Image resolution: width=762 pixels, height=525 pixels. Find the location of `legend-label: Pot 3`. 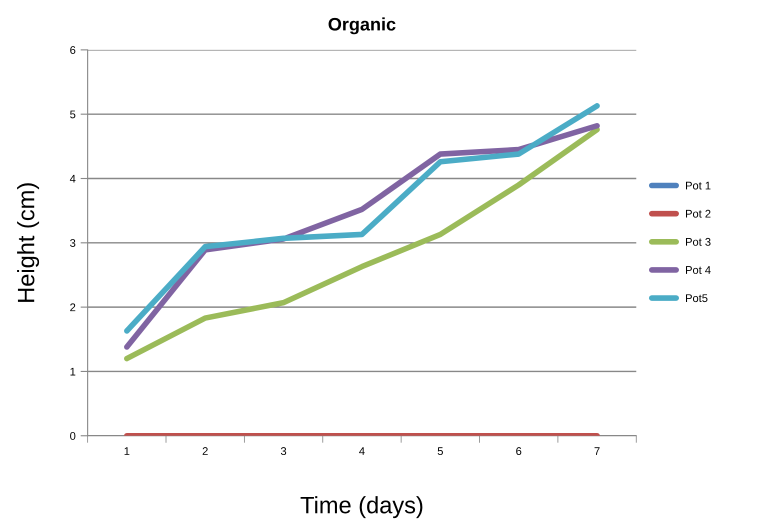

legend-label: Pot 3 is located at coordinates (698, 242).